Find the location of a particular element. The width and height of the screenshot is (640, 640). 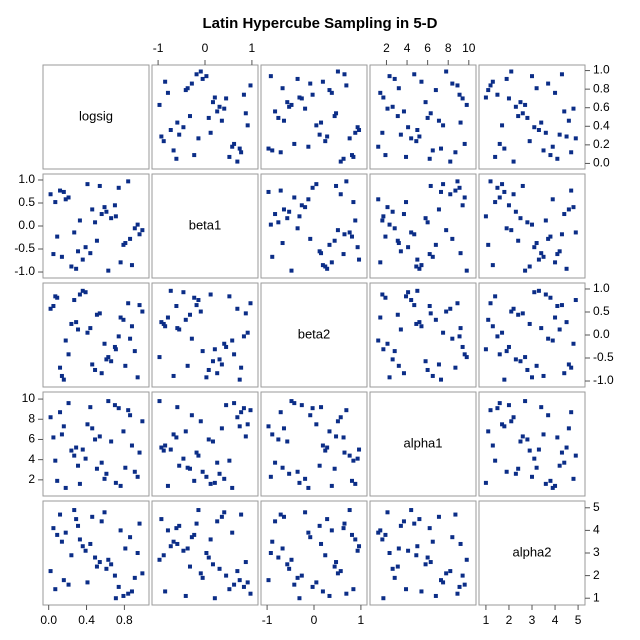

x-tick-label: 3 is located at coordinates (532, 620).